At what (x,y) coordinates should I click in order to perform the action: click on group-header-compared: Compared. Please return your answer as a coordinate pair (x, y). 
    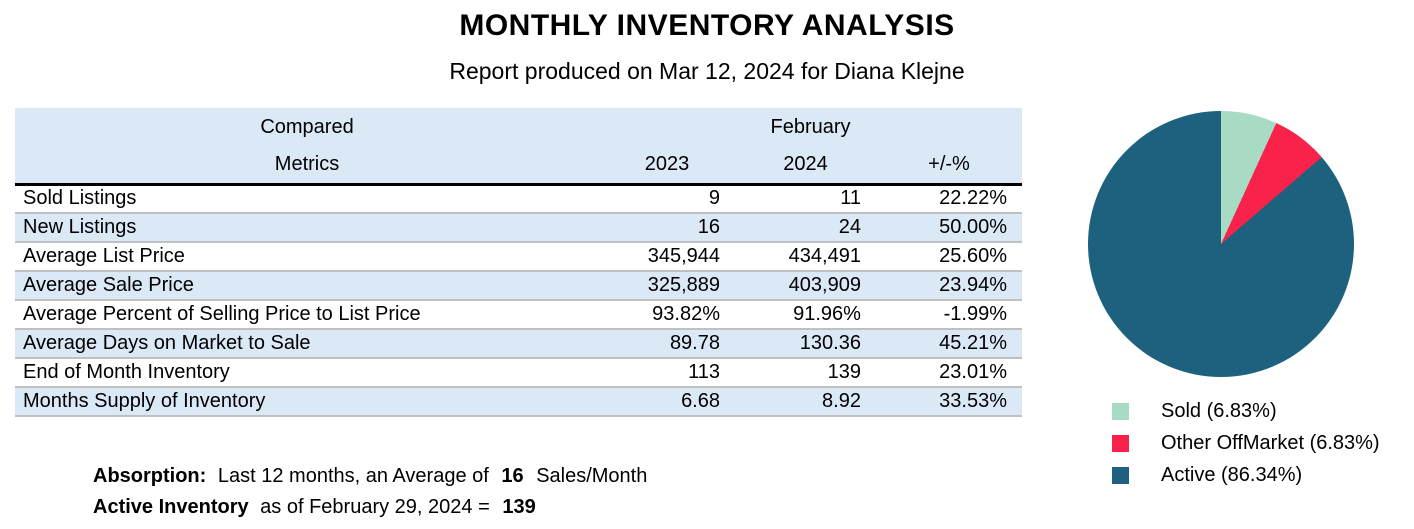
    Looking at the image, I should click on (307, 127).